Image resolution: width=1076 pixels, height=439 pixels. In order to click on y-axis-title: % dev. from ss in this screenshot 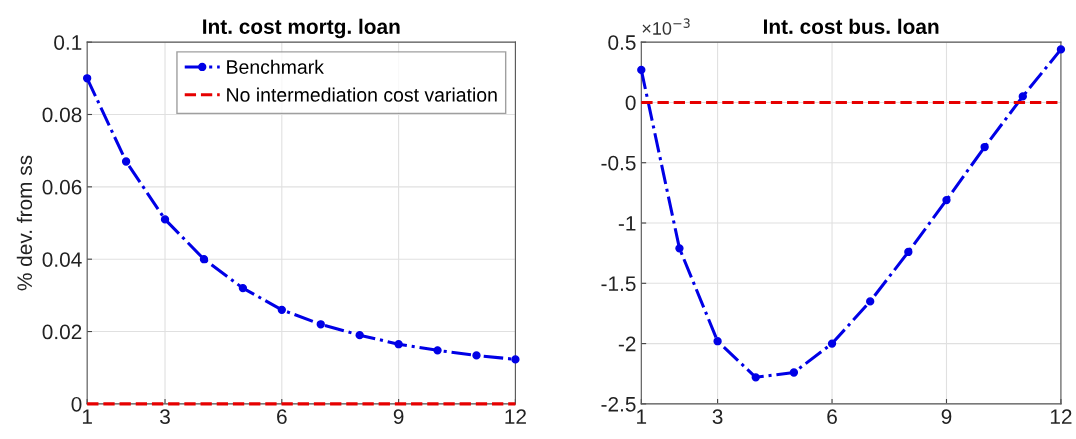, I will do `click(24, 223)`.